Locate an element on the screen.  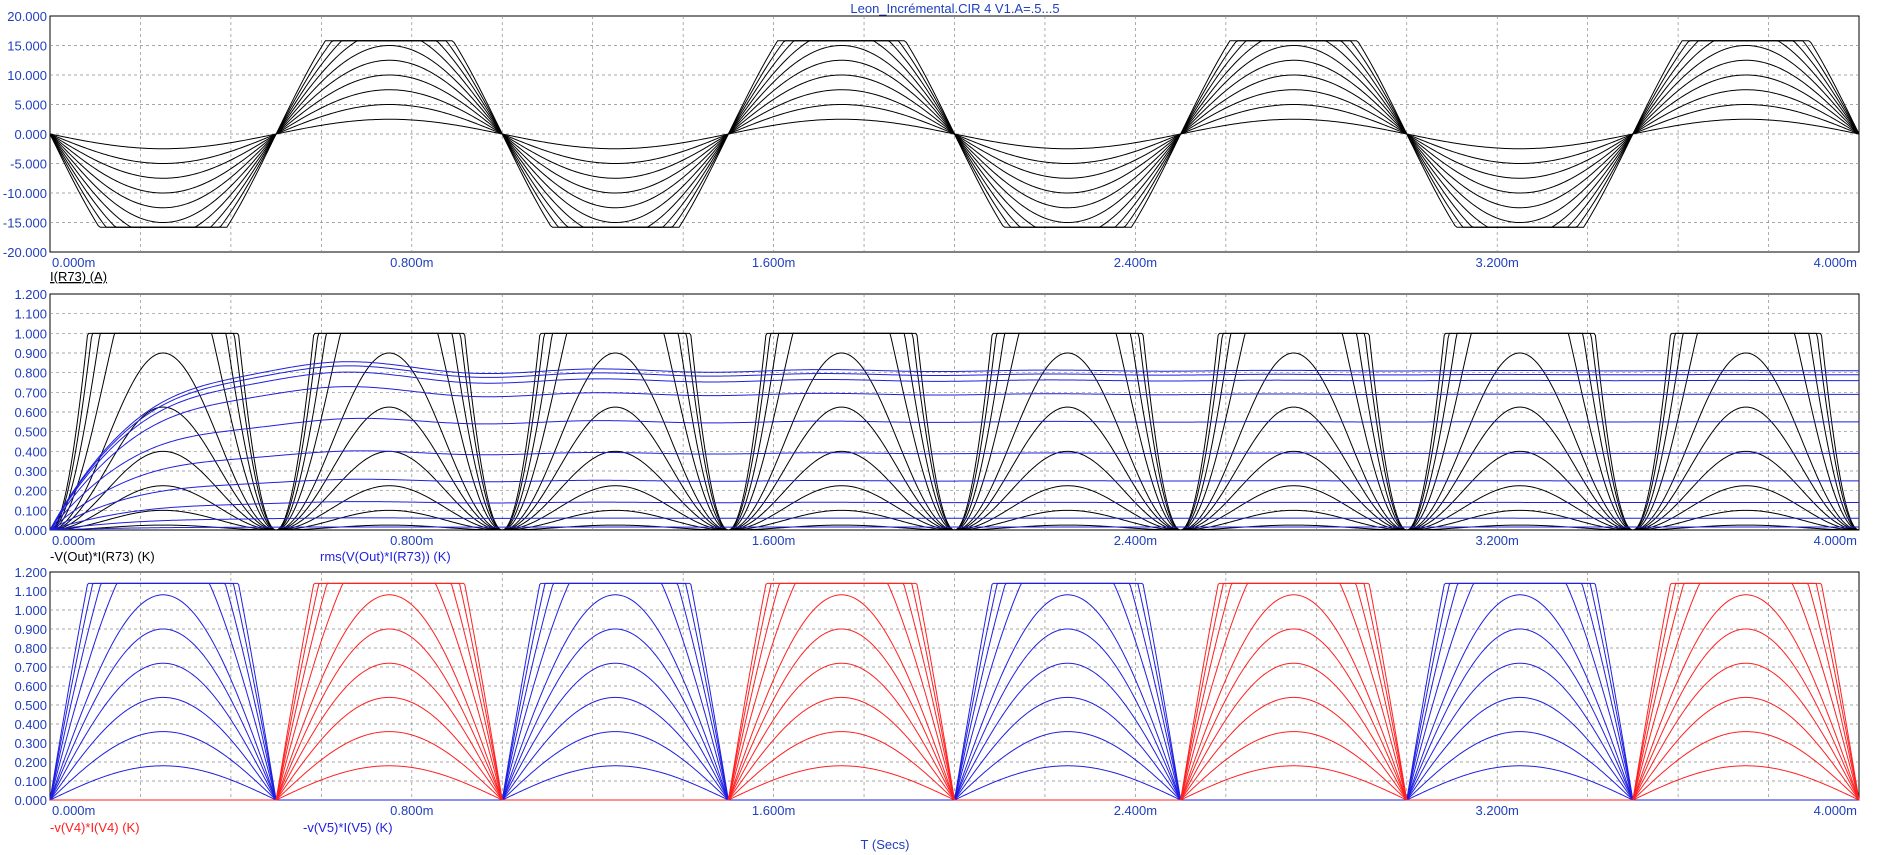
current-legend: I(R73) (A) is located at coordinates (78, 276).